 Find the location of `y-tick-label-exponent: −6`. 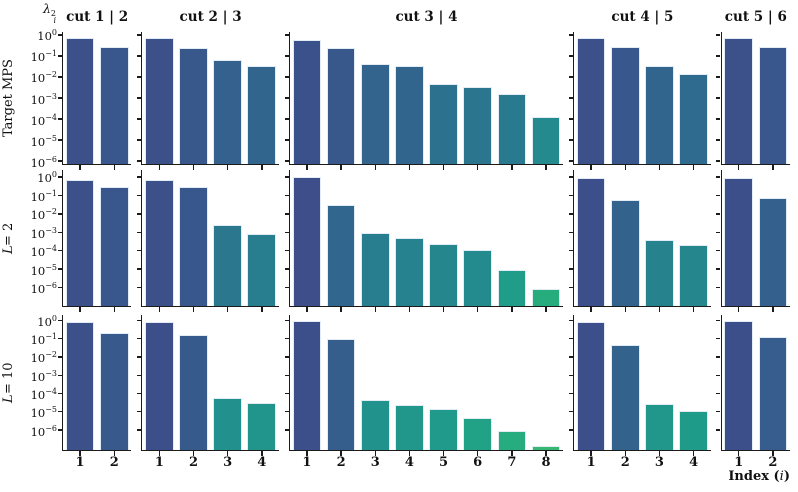

y-tick-label-exponent: −6 is located at coordinates (51, 428).